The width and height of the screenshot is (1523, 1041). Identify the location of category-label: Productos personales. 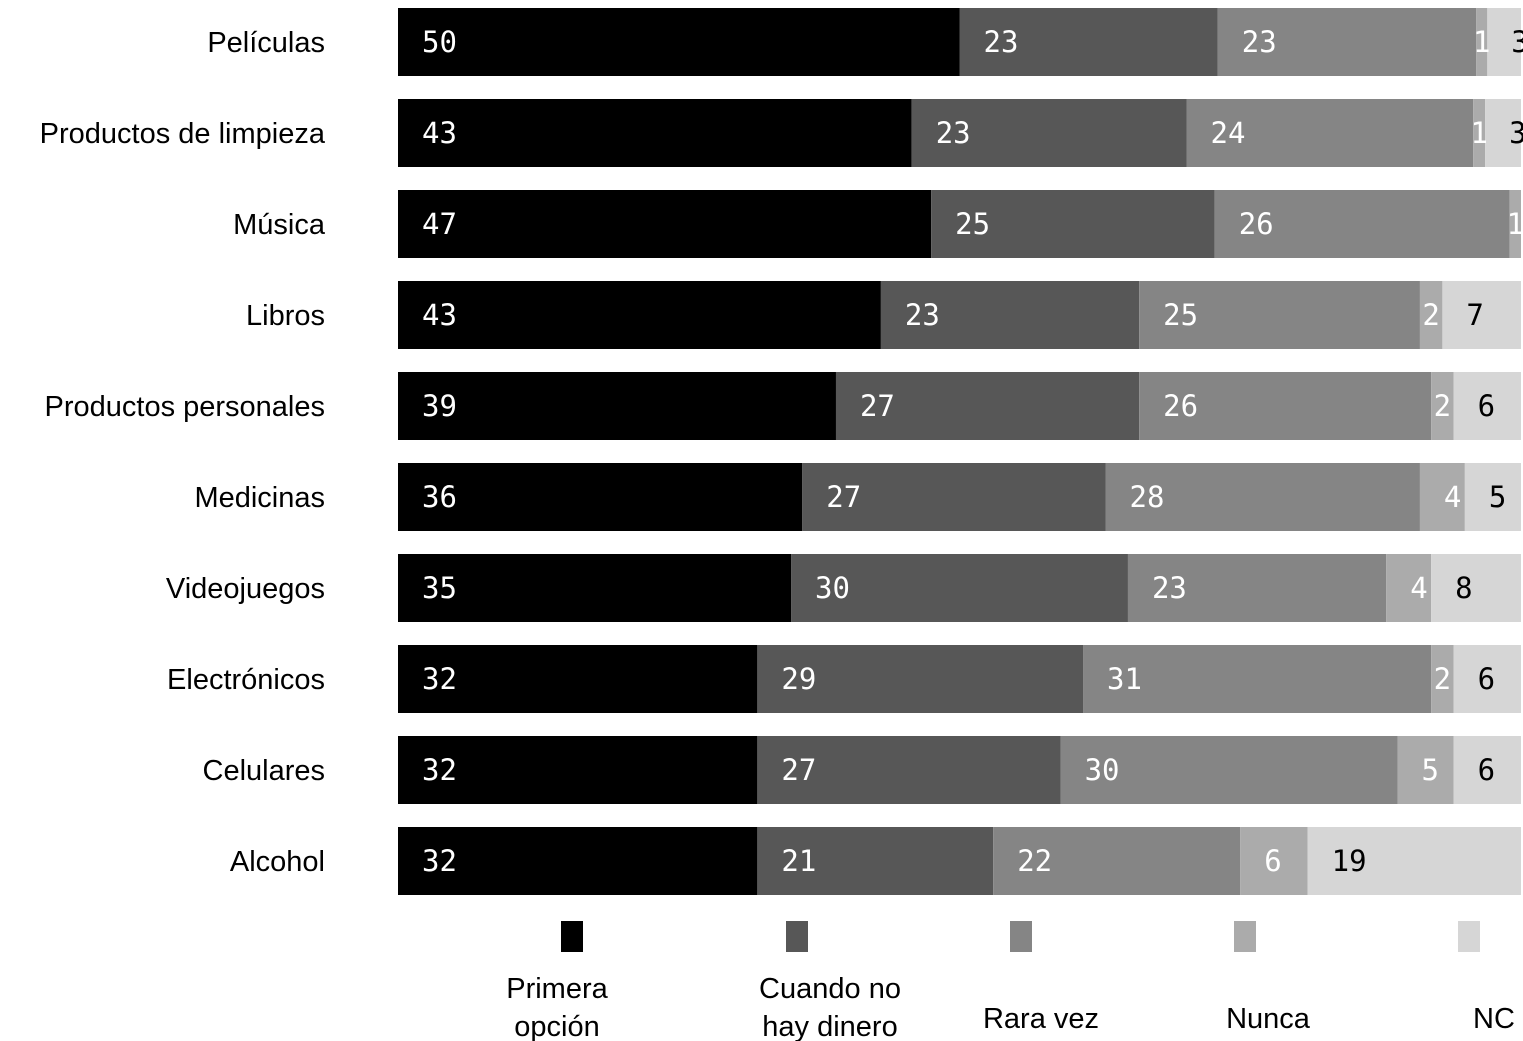
(185, 407).